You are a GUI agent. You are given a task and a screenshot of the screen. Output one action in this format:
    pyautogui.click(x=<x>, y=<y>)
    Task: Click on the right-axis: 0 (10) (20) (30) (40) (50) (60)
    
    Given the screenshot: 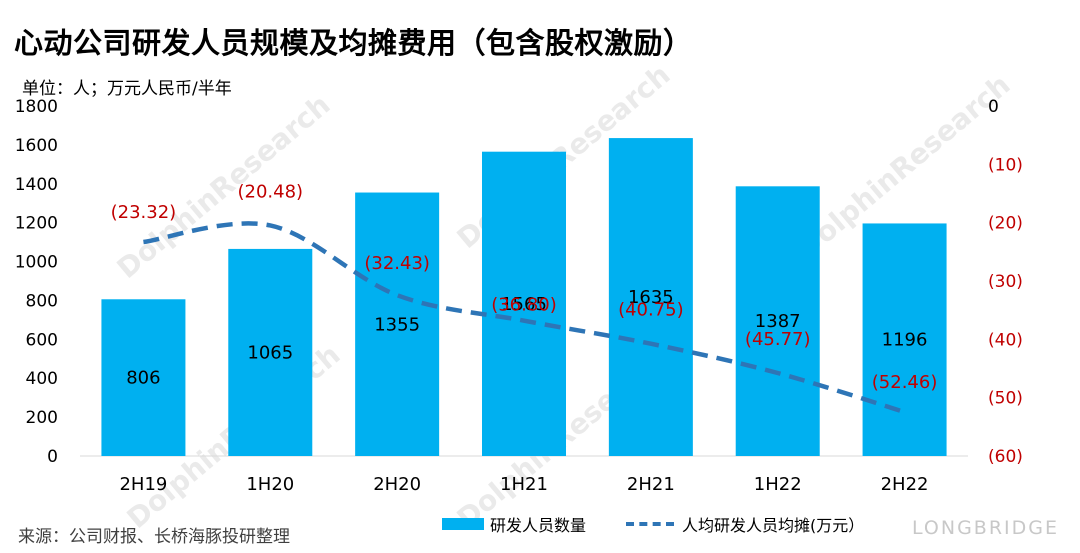 What is the action you would take?
    pyautogui.click(x=1005, y=282)
    